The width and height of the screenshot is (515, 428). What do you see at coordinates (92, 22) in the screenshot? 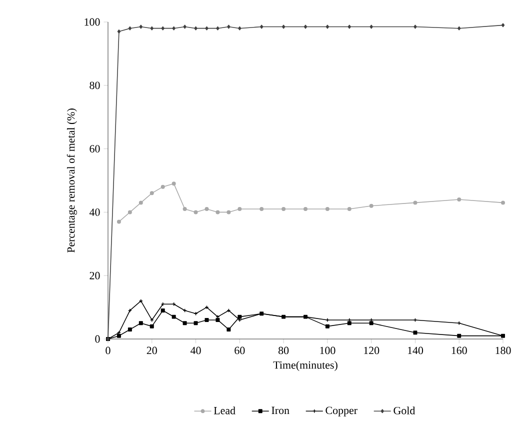
I see `y-tick-label: 100` at bounding box center [92, 22].